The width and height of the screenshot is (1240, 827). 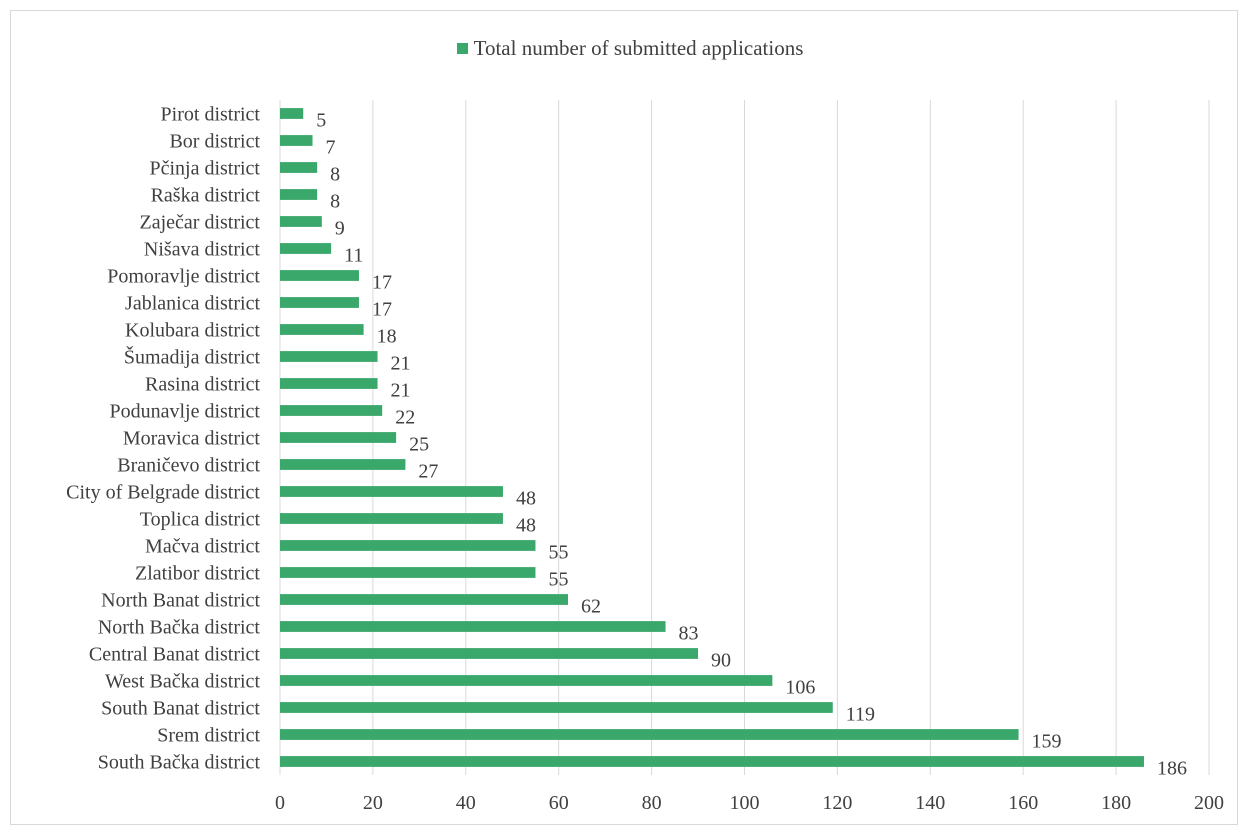 What do you see at coordinates (175, 655) in the screenshot?
I see `category-label: Central Banat district` at bounding box center [175, 655].